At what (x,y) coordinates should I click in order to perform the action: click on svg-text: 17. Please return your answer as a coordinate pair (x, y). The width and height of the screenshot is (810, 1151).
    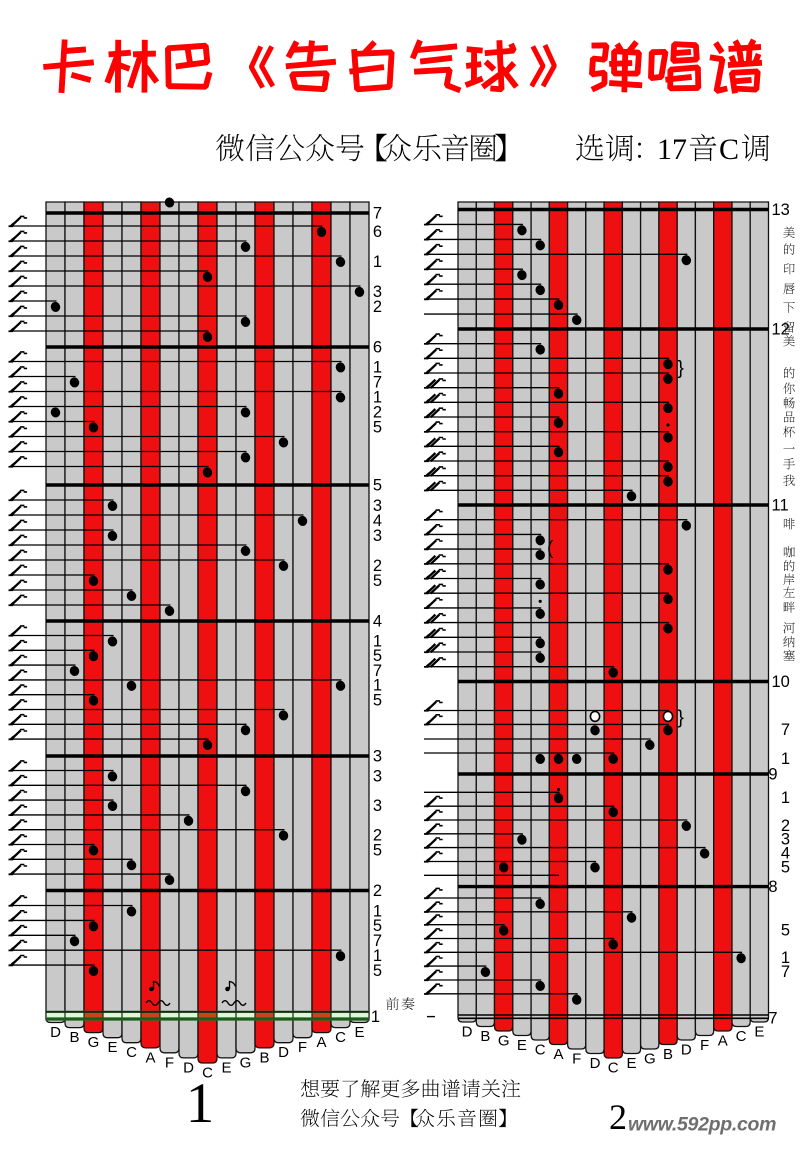
    Looking at the image, I should click on (672, 149).